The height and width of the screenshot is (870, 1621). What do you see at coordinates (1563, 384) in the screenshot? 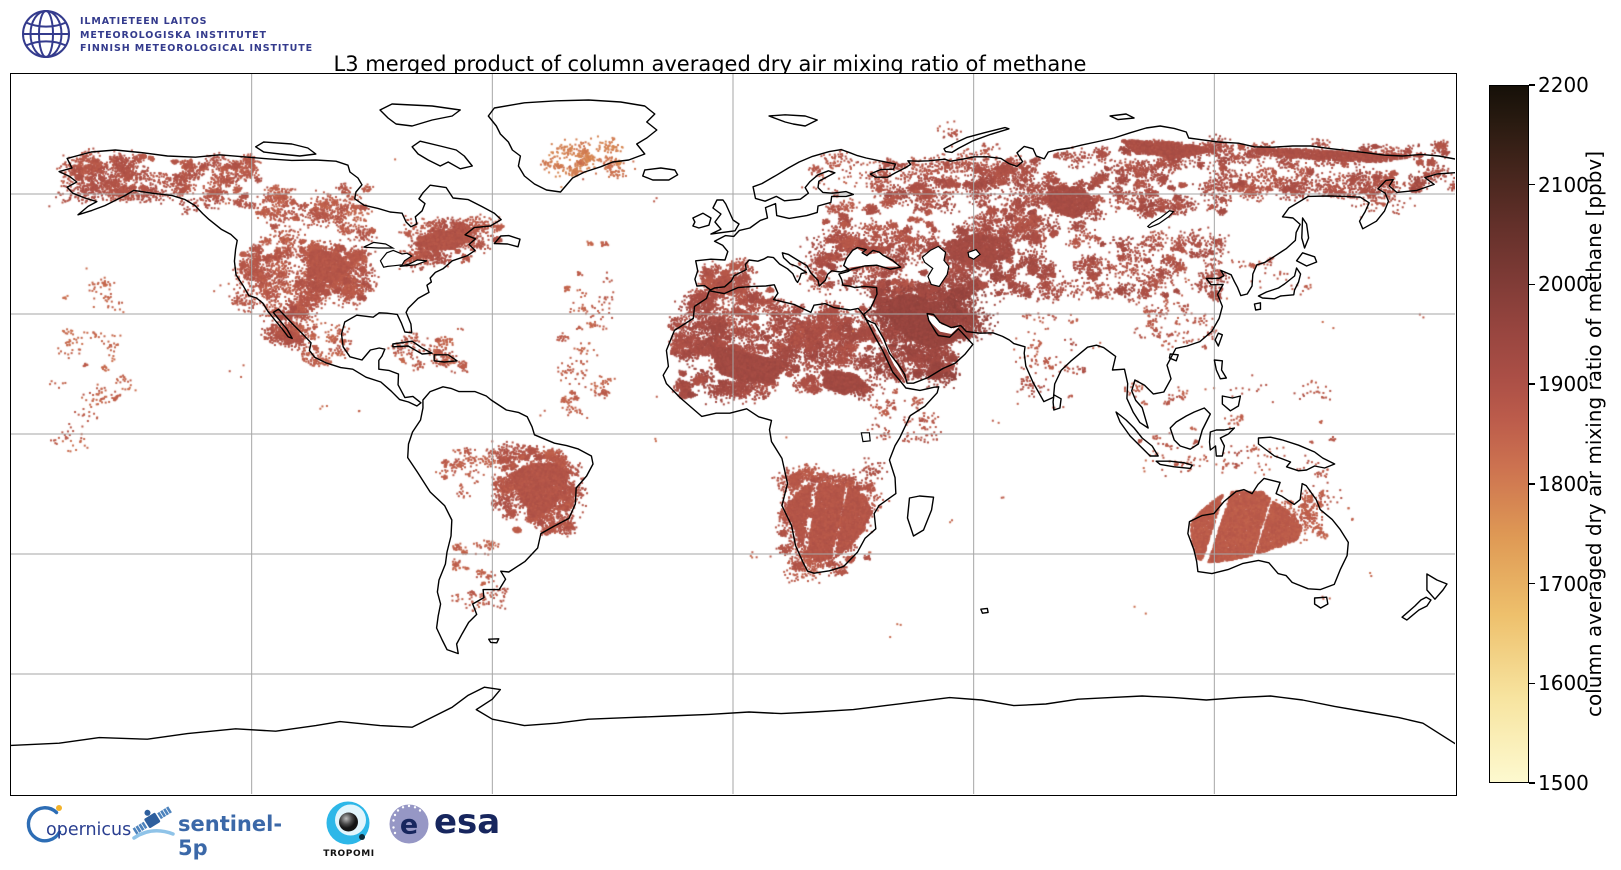
I see `colorbar-tick-label: 1900` at bounding box center [1563, 384].